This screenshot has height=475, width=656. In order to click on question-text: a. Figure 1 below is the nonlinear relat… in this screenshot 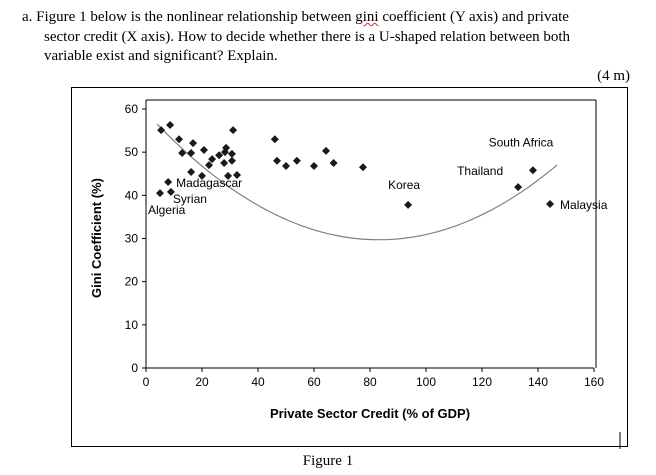, I will do `click(328, 37)`.